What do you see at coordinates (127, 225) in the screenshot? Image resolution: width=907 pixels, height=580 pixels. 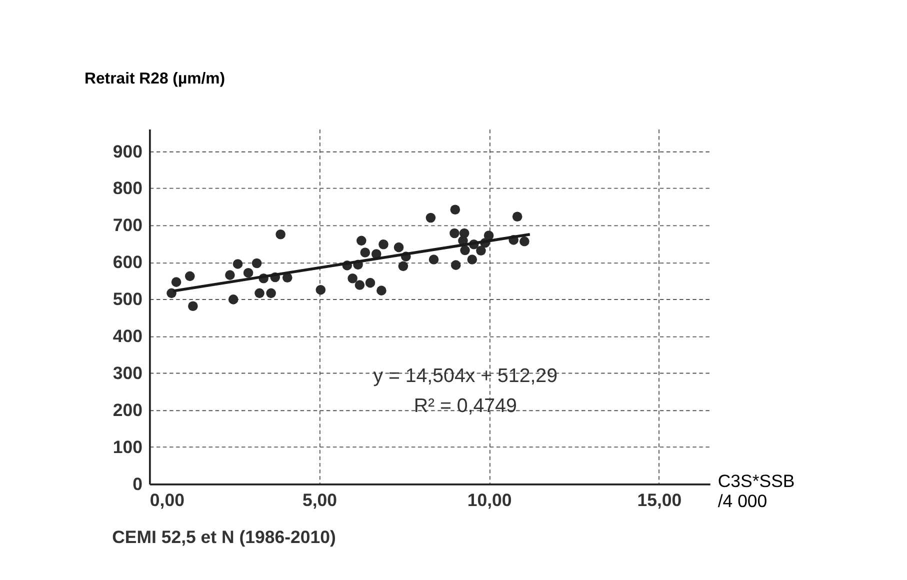 I see `y-tick-label: 700` at bounding box center [127, 225].